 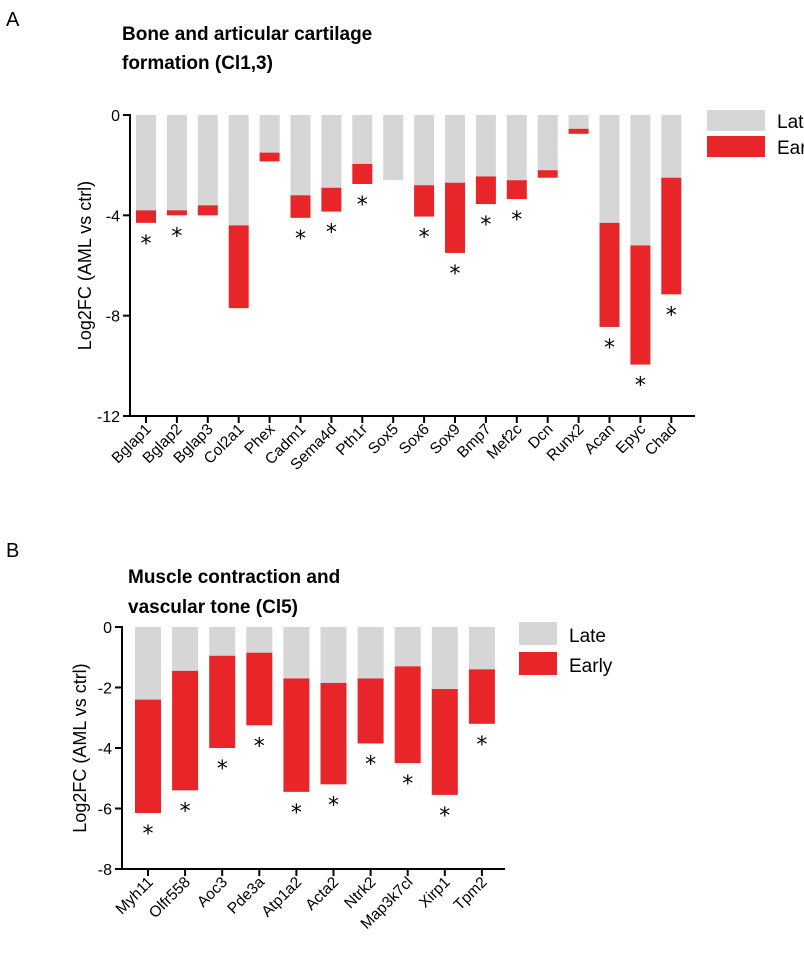 What do you see at coordinates (471, 894) in the screenshot?
I see `x-tick-label: Tpm2` at bounding box center [471, 894].